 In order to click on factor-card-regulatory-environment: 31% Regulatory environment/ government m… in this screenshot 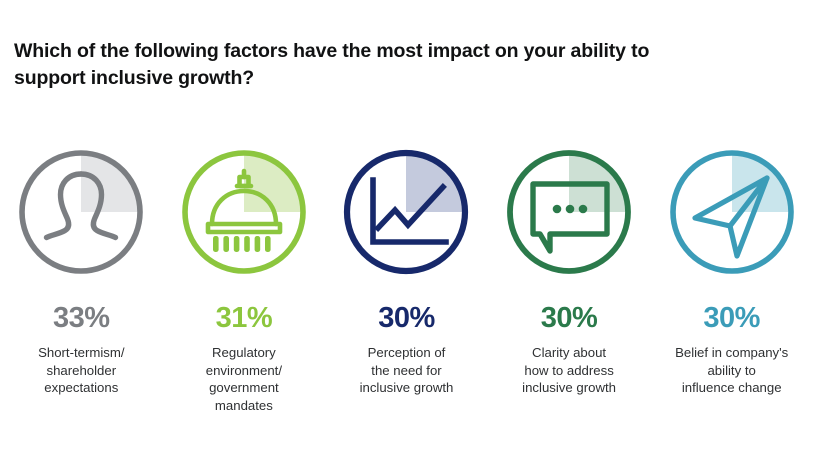, I will do `click(244, 280)`.